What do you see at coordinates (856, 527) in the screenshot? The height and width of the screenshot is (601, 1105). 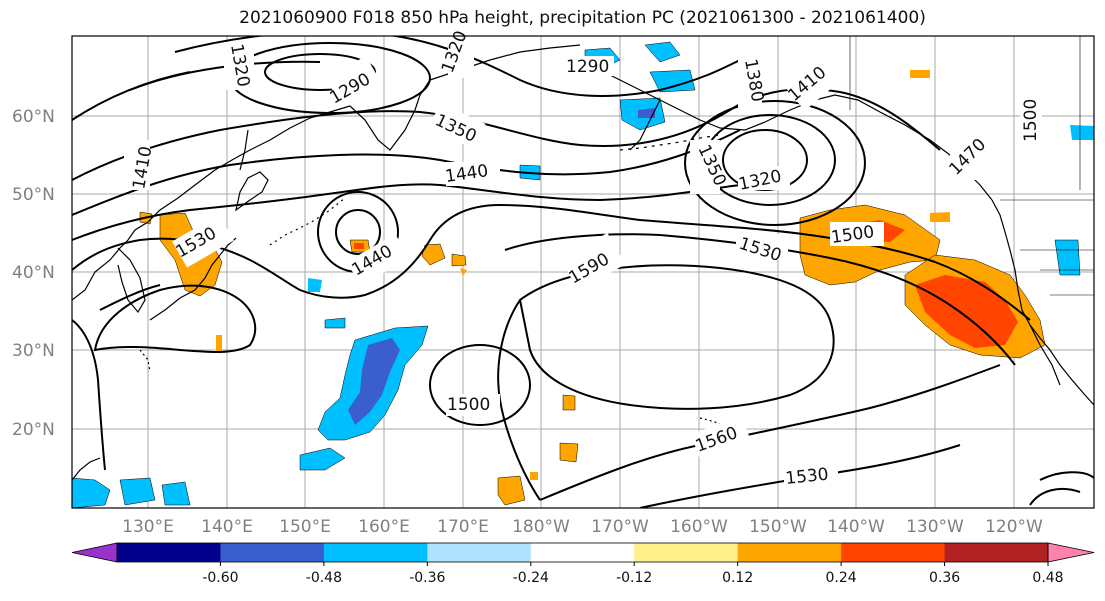 I see `lon-label: 140°W` at bounding box center [856, 527].